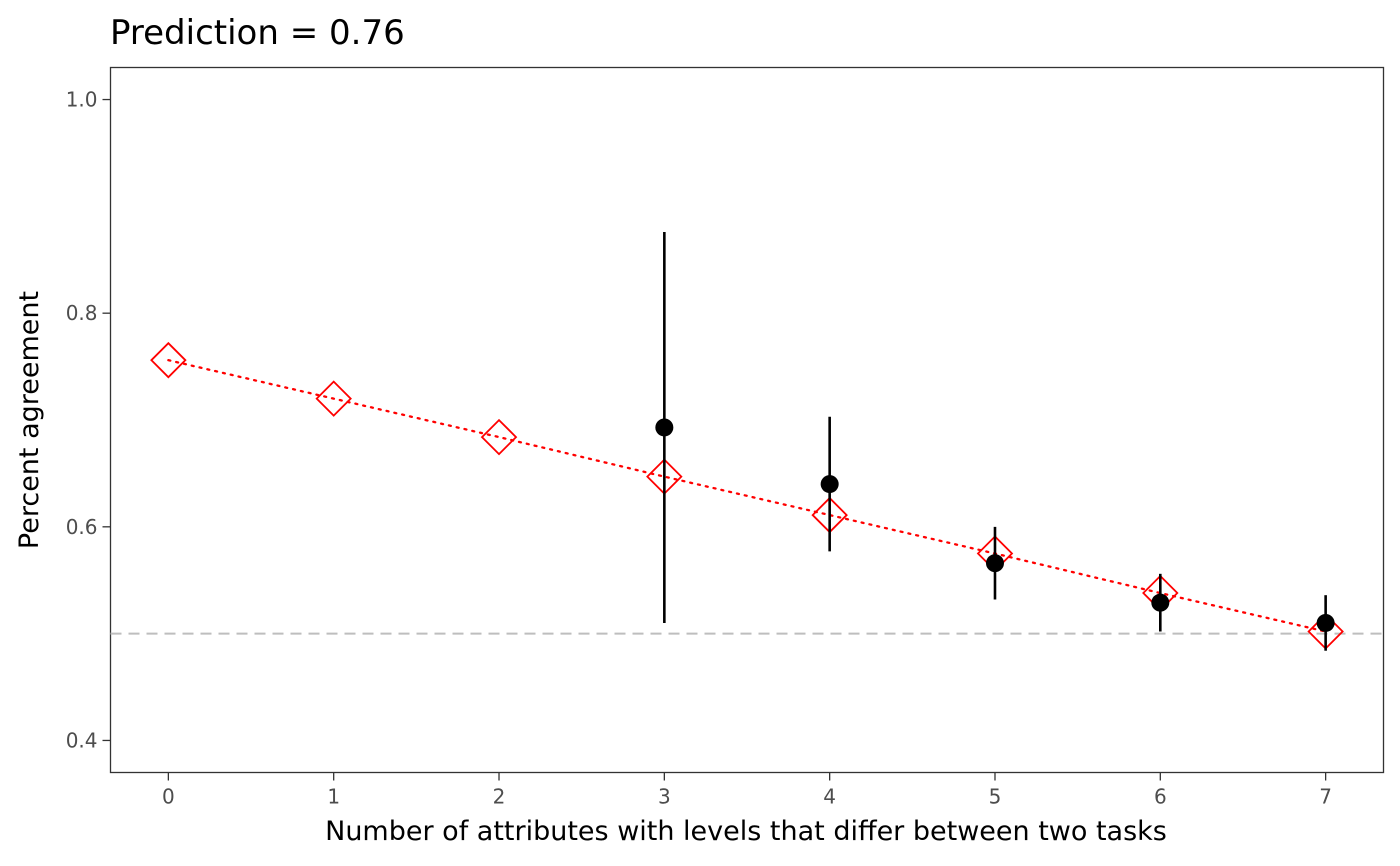 Image resolution: width=1400 pixels, height=866 pixels. What do you see at coordinates (257, 33) in the screenshot?
I see `chart-title: Prediction = 0.76` at bounding box center [257, 33].